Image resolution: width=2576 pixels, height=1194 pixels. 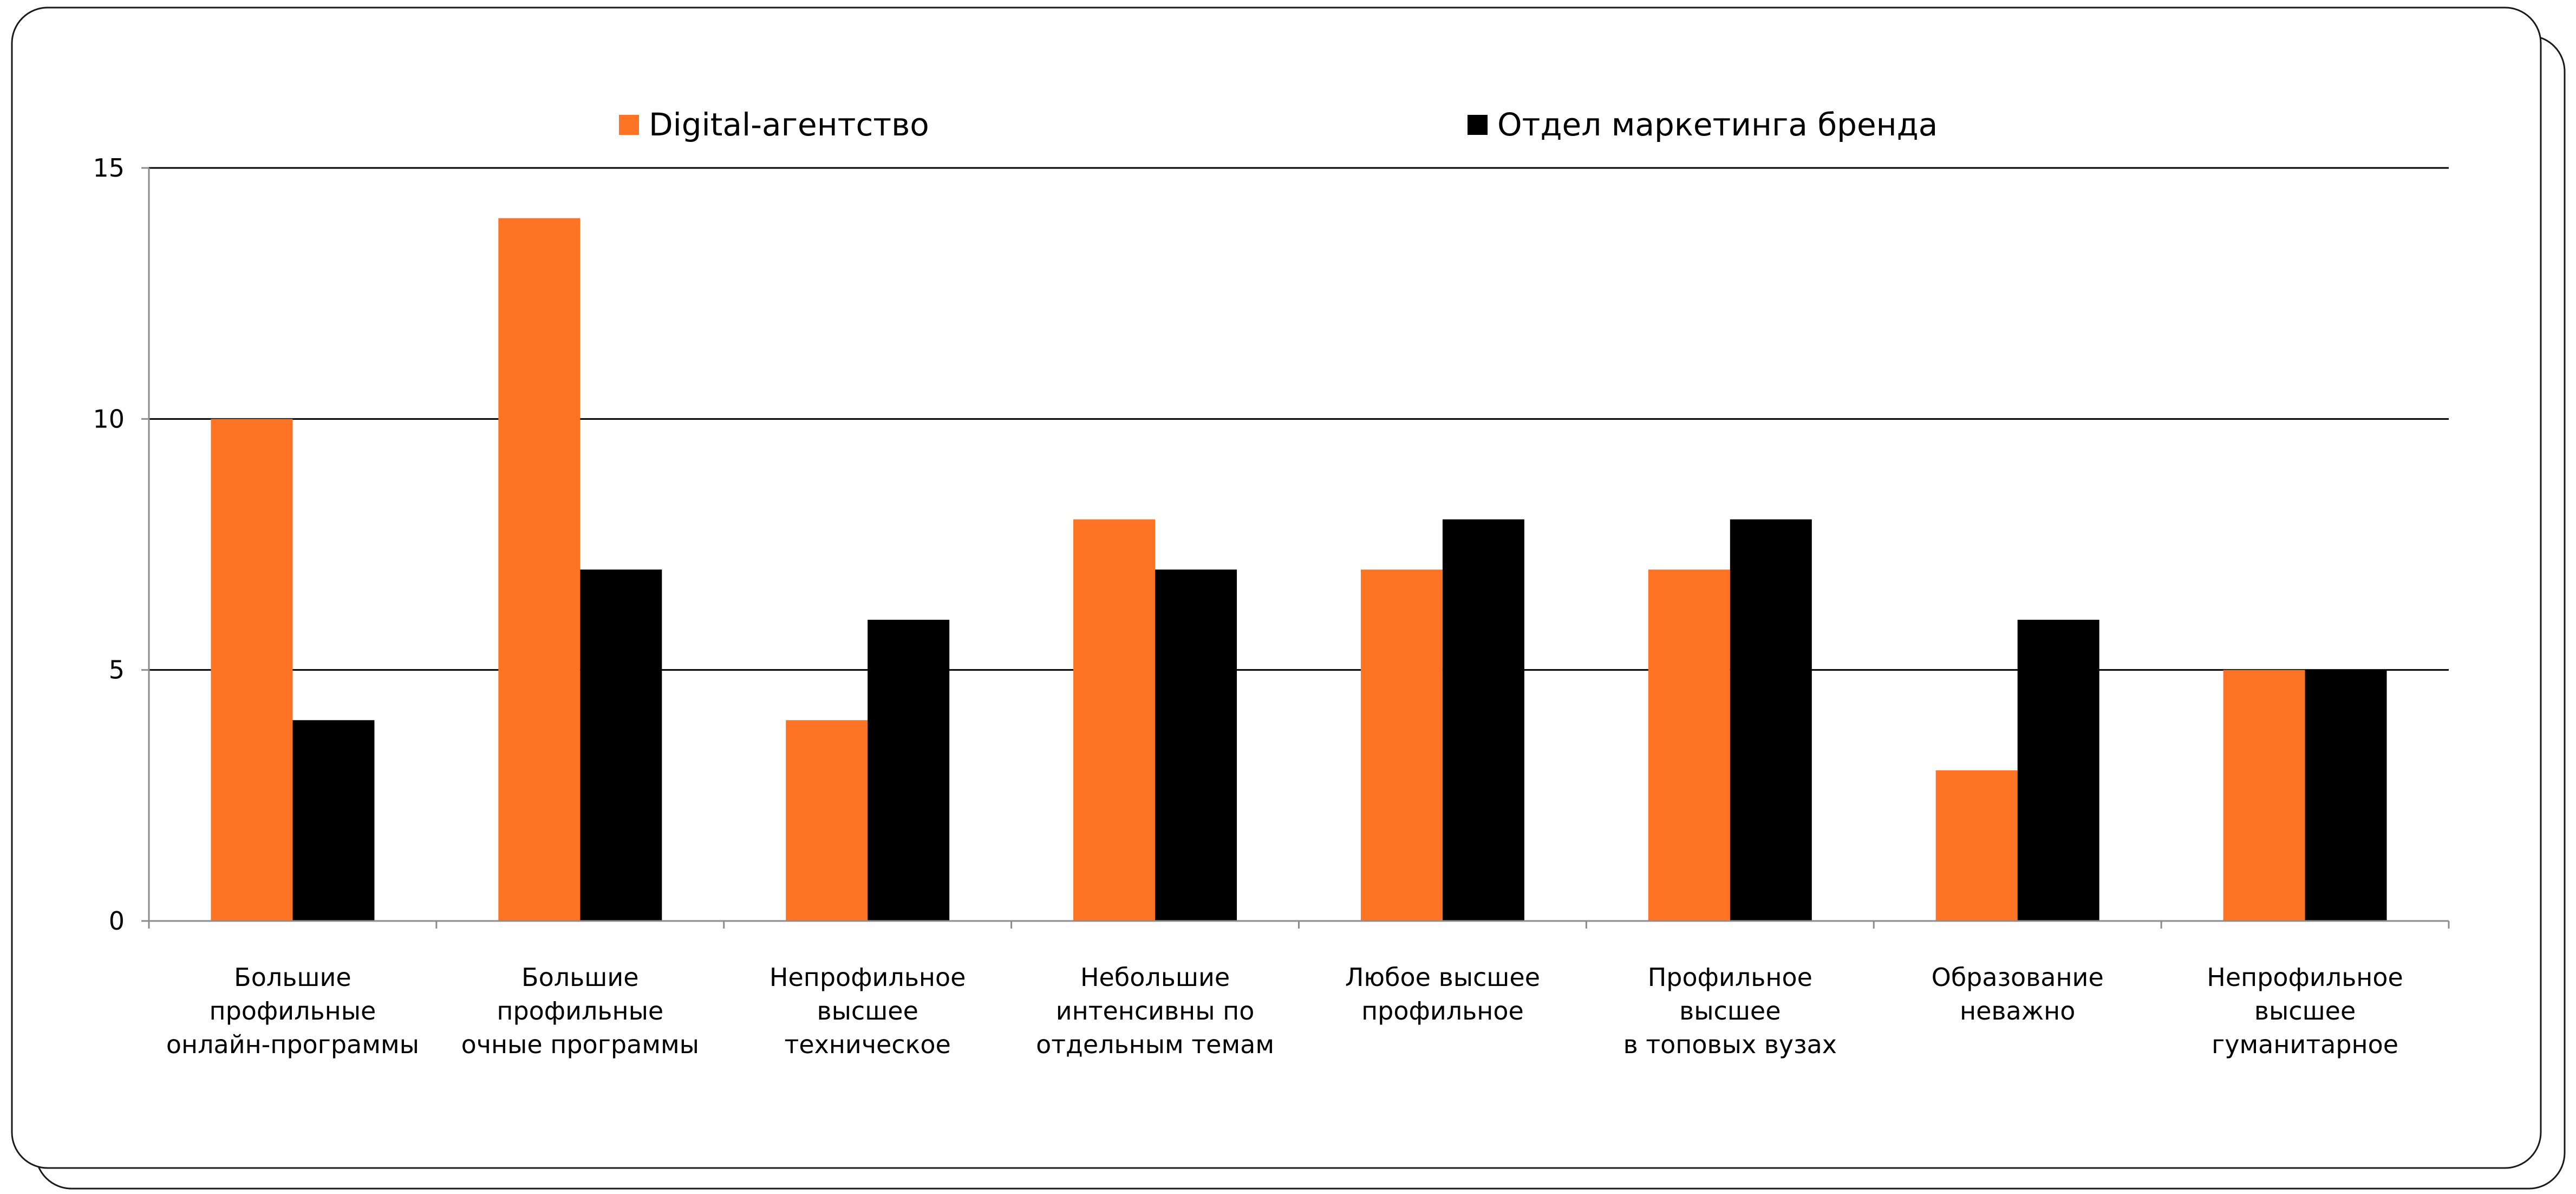 I want to click on category-label-line: профильное, so click(x=1442, y=1011).